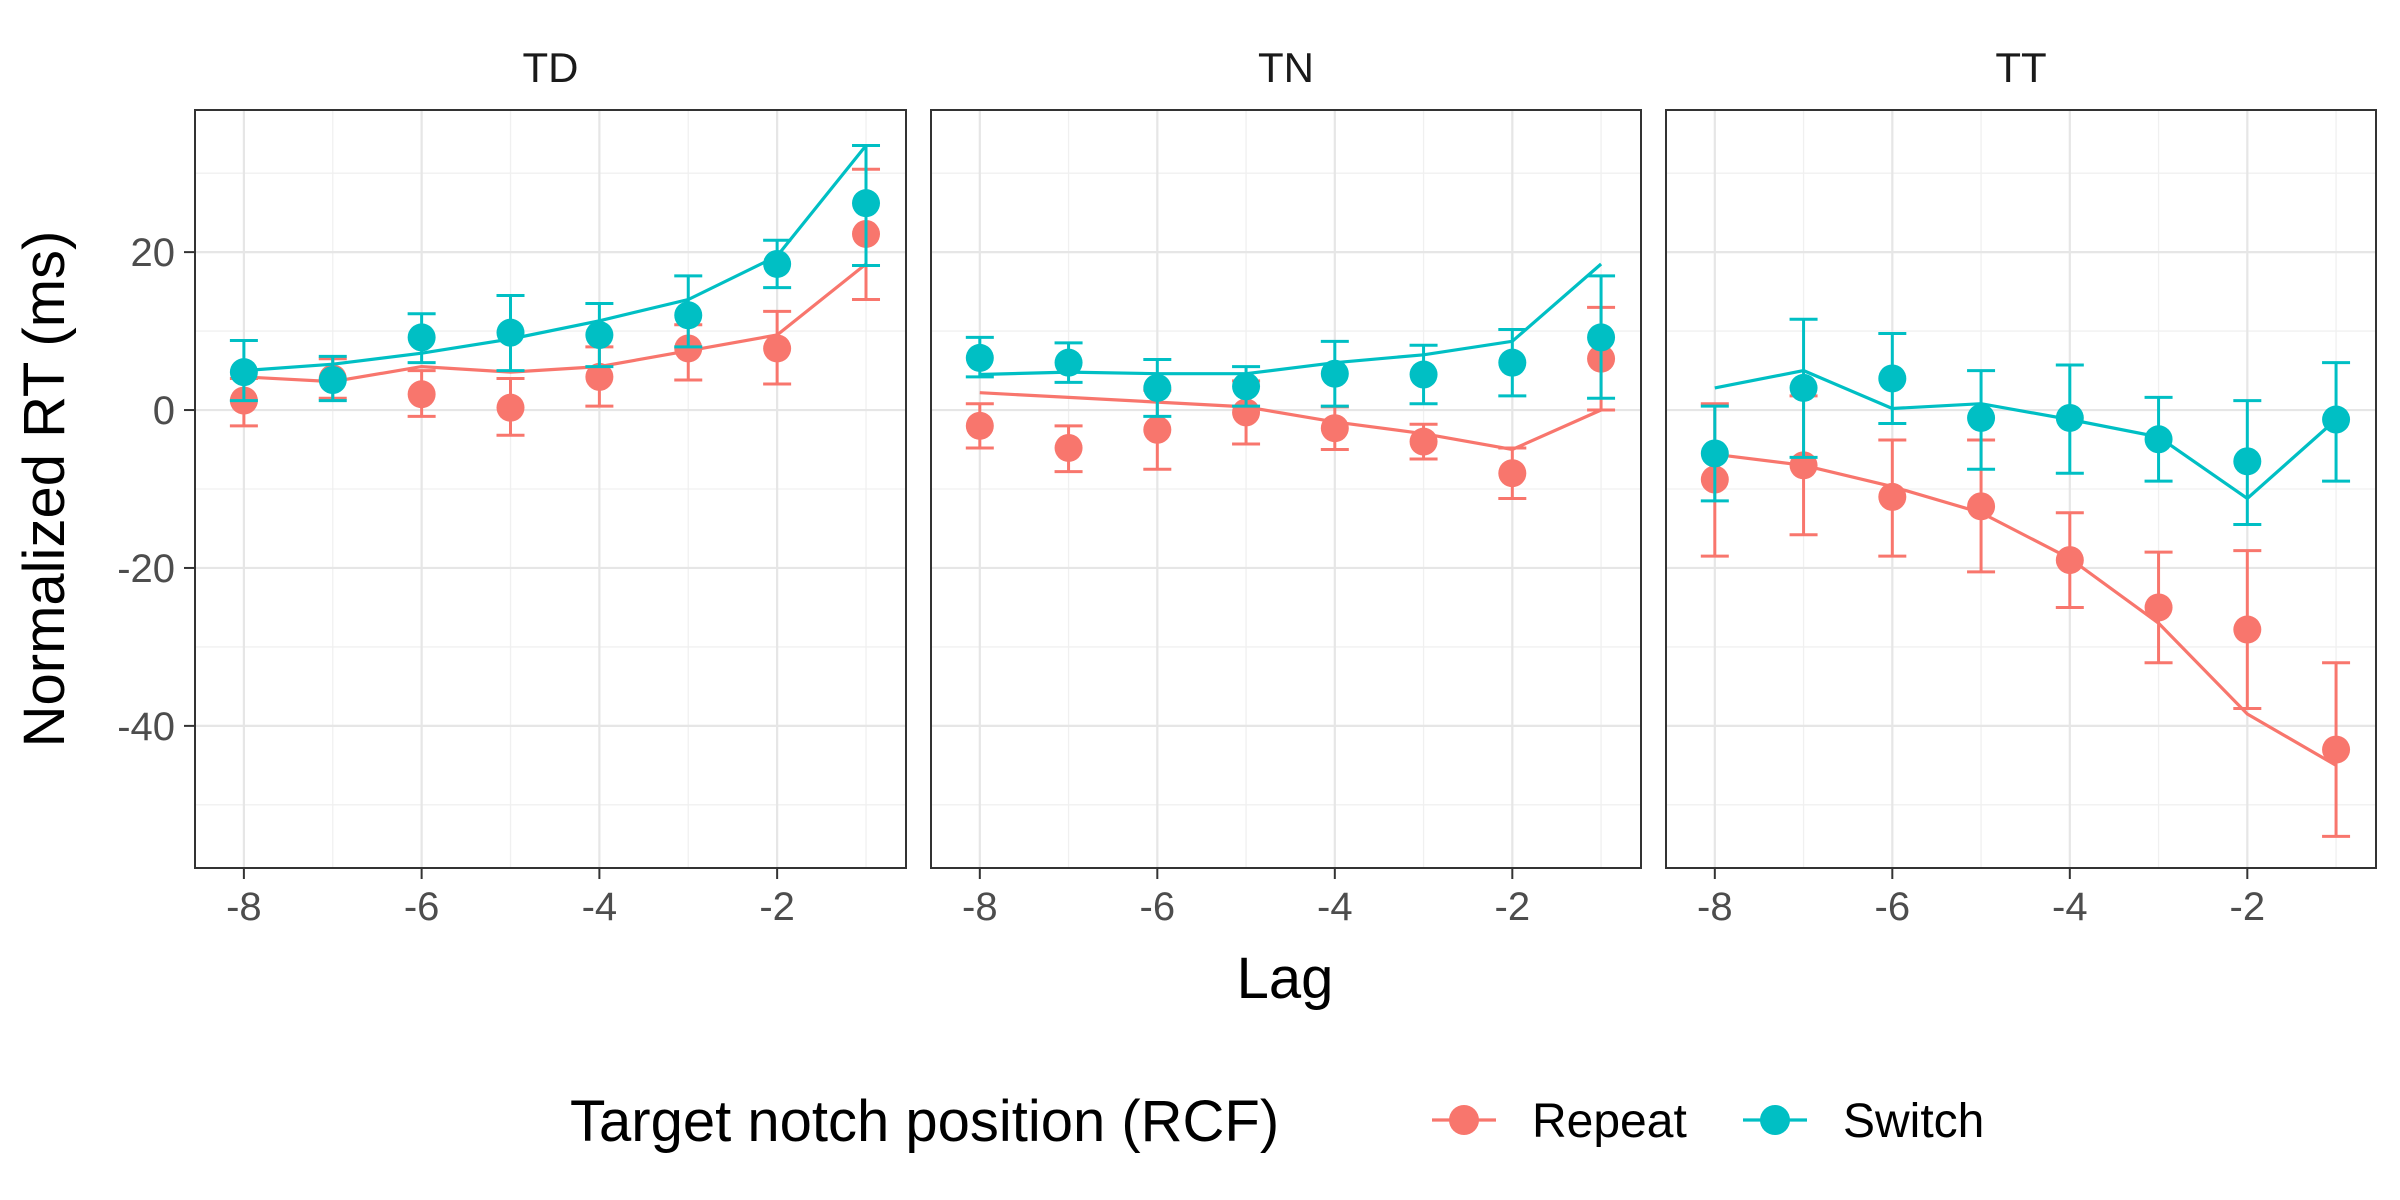 The width and height of the screenshot is (2400, 1200). I want to click on legend-entry-repeat: Repeat, so click(1559, 1121).